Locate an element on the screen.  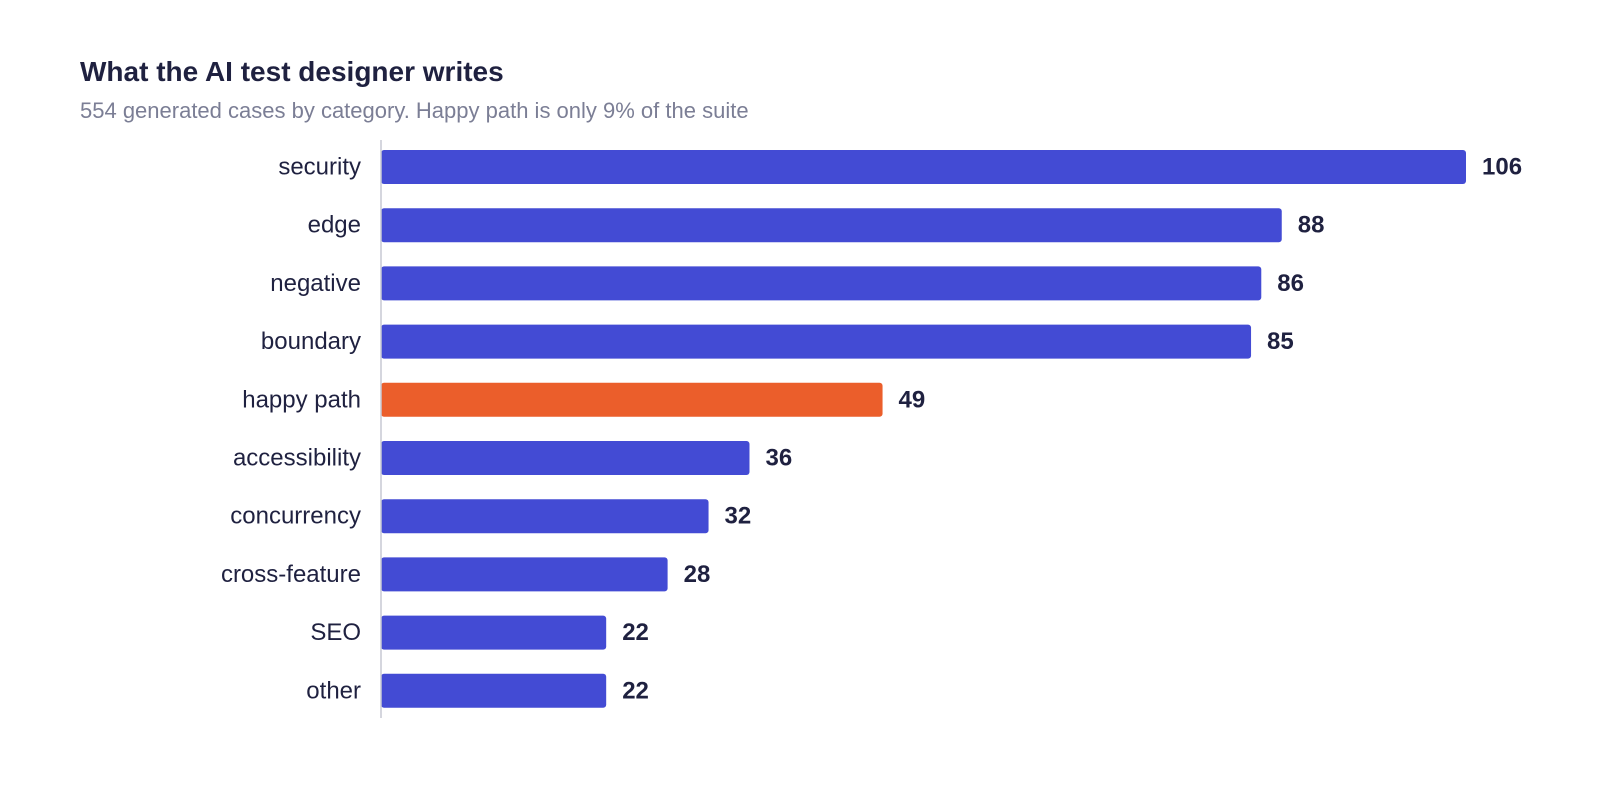
category-label: happy path is located at coordinates (301, 399).